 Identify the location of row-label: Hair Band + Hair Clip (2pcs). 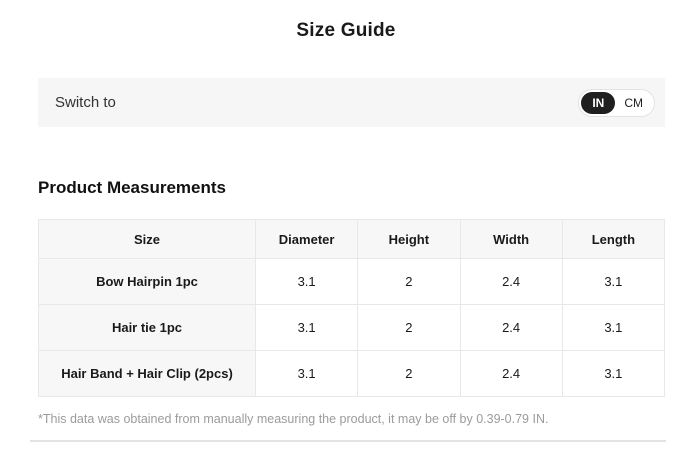
(147, 373).